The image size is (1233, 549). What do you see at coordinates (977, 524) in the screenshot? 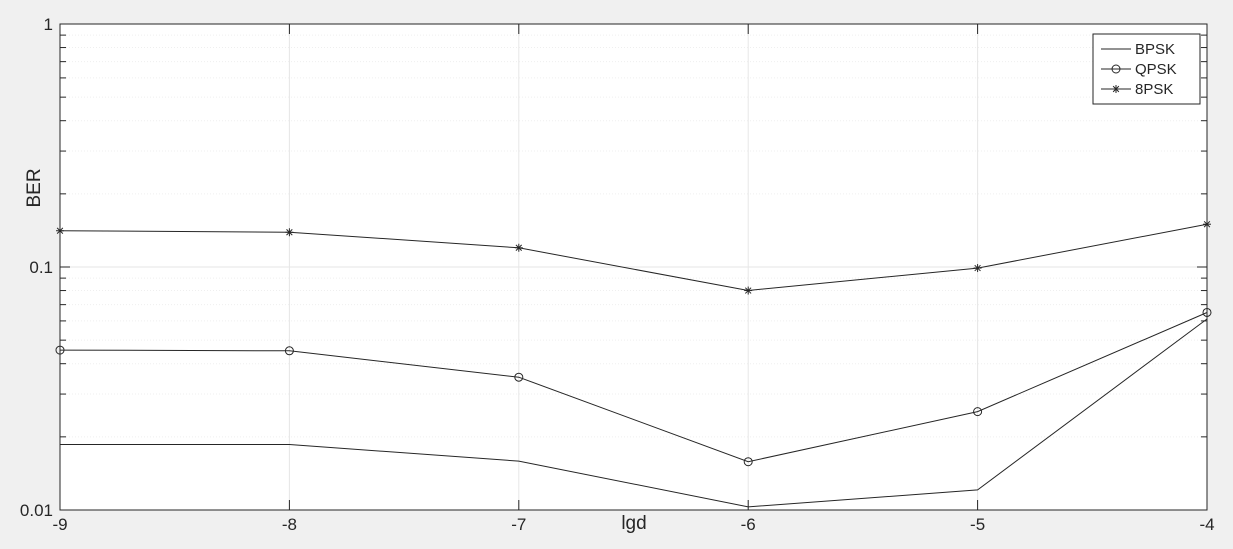
I see `x-tick-label: -5` at bounding box center [977, 524].